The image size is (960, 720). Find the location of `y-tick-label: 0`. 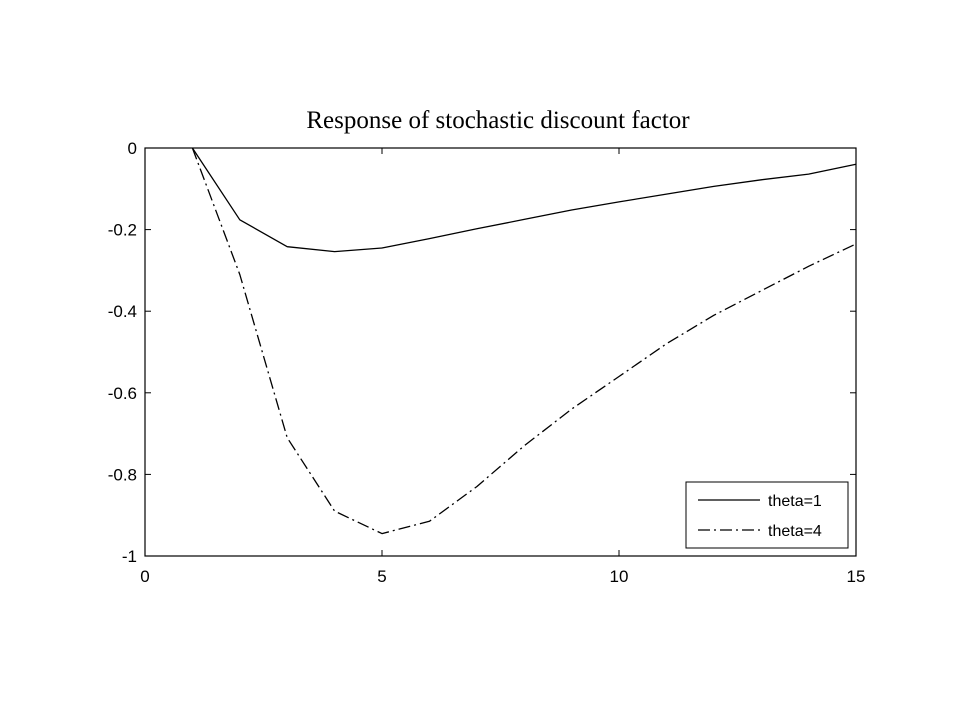

y-tick-label: 0 is located at coordinates (132, 148).